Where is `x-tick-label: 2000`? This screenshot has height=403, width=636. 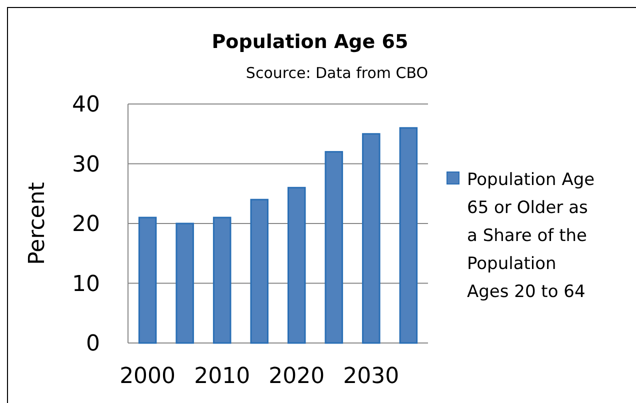 x-tick-label: 2000 is located at coordinates (148, 376).